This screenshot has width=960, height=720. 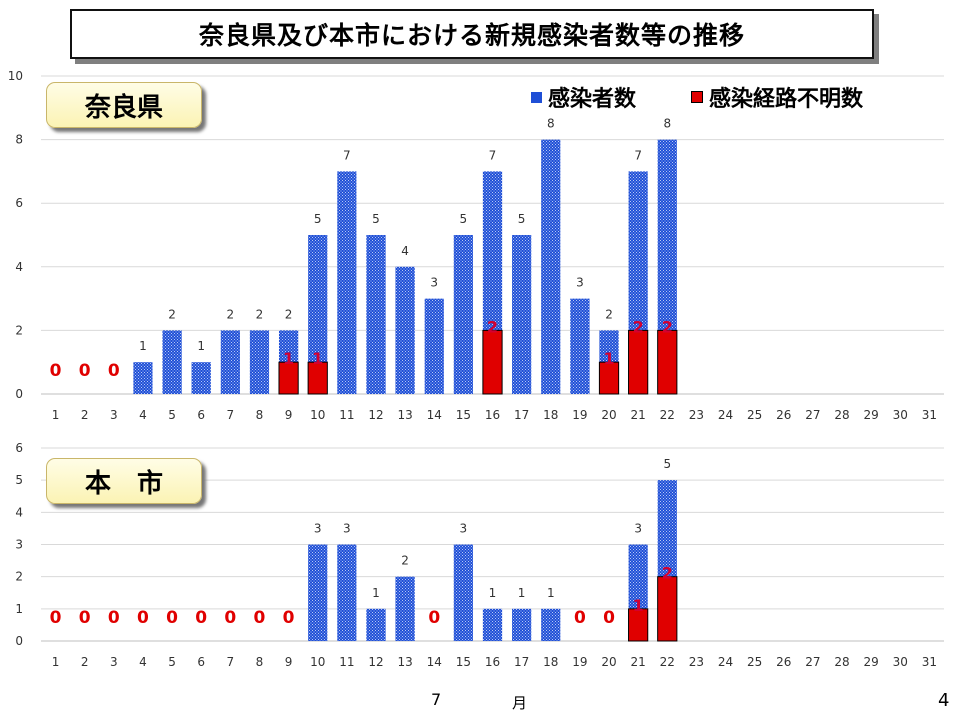 I want to click on x-tick-label: 5, so click(x=172, y=662).